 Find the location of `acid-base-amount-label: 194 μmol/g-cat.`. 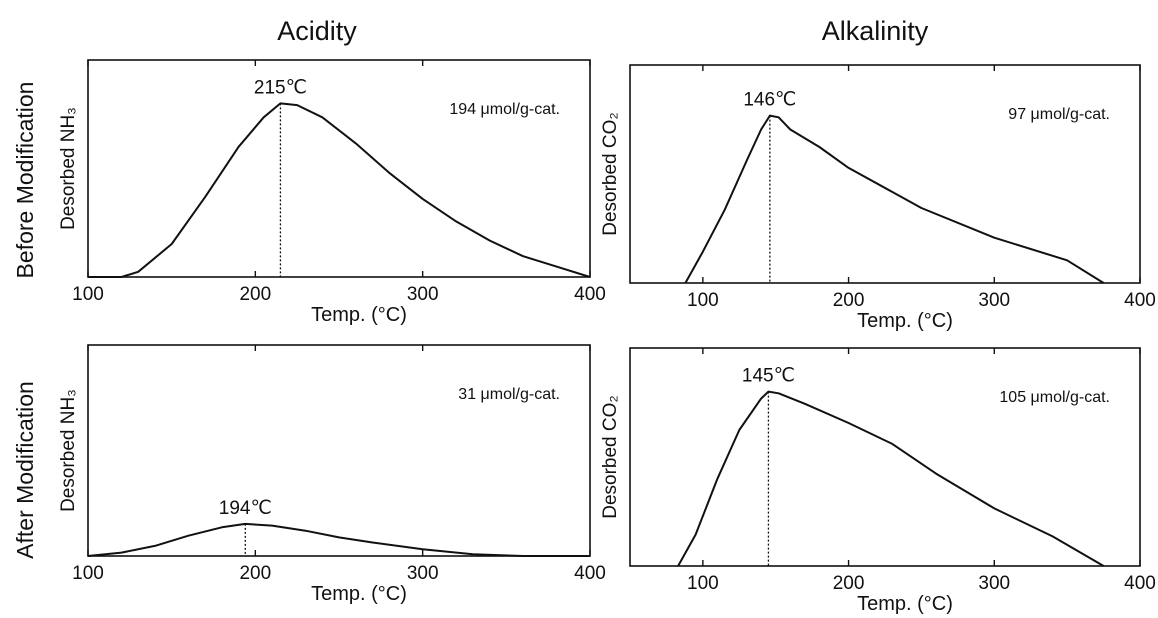

acid-base-amount-label: 194 μmol/g-cat. is located at coordinates (504, 109).